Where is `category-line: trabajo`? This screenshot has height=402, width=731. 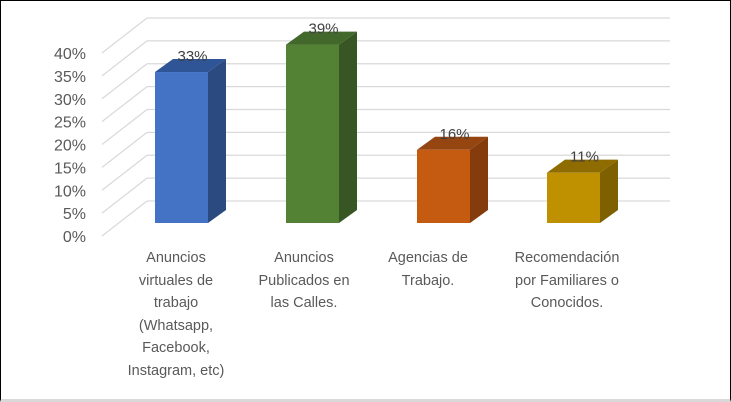 category-line: trabajo is located at coordinates (176, 303).